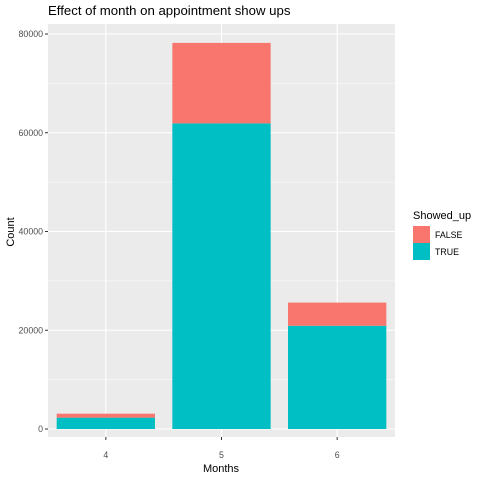  I want to click on x-axis-title: Months, so click(221, 469).